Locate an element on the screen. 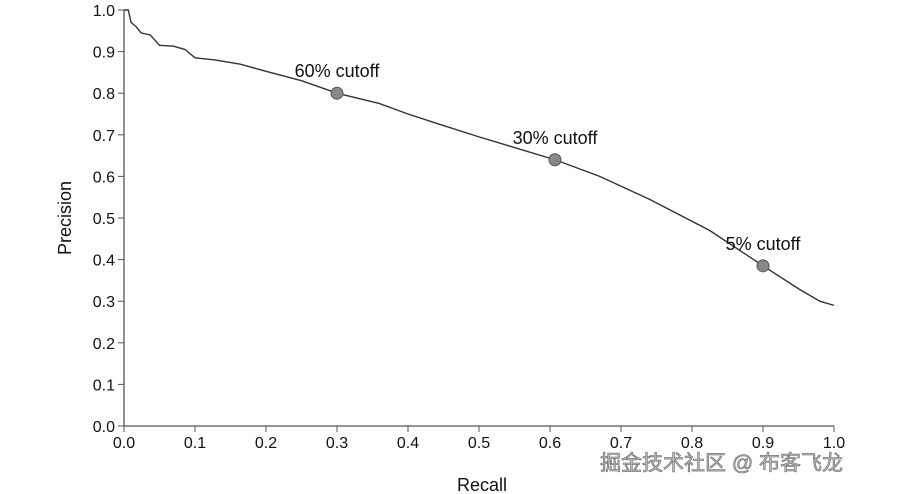  watermark: 掘金技术社区 @ 布客飞龙 is located at coordinates (721, 463).